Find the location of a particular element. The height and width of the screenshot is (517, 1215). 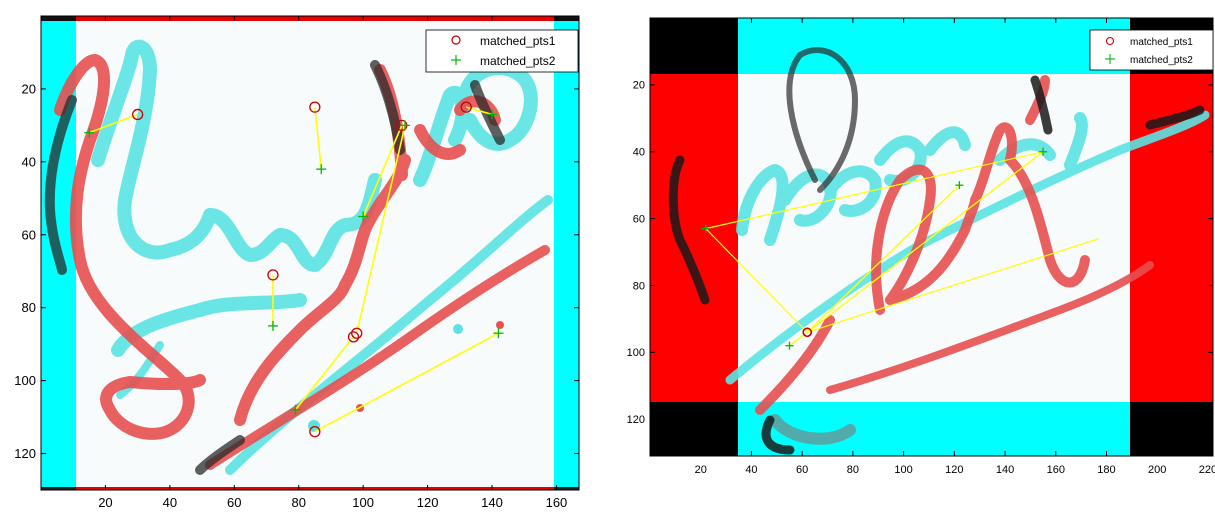

x-tick-label: 200 is located at coordinates (1157, 470).